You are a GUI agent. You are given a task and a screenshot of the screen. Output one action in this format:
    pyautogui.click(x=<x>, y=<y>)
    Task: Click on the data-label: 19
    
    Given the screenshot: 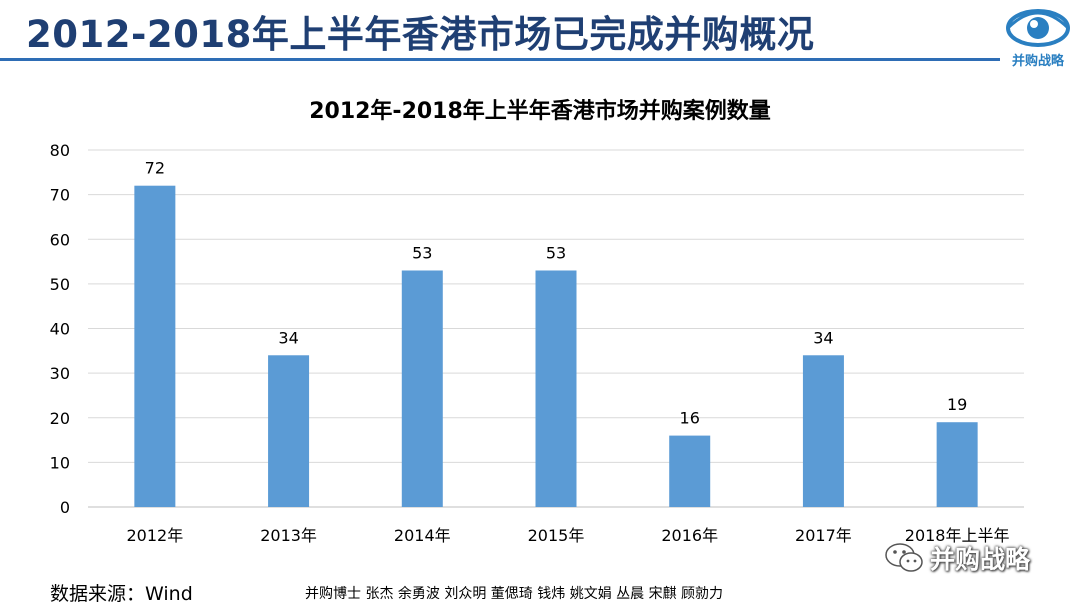 What is the action you would take?
    pyautogui.click(x=957, y=404)
    